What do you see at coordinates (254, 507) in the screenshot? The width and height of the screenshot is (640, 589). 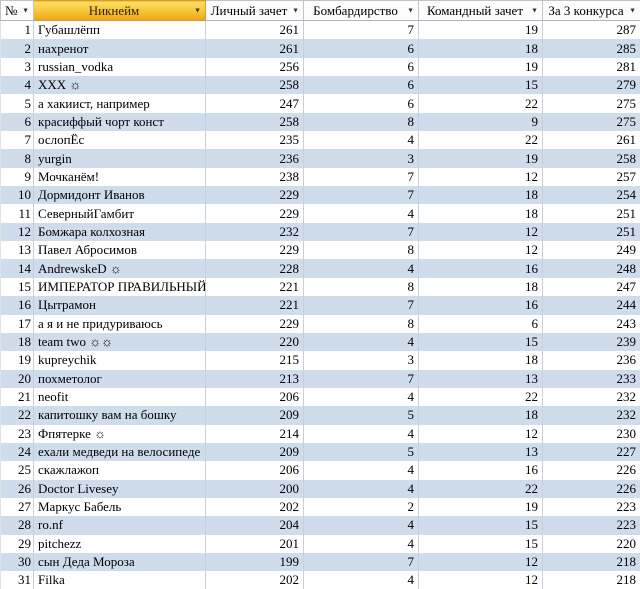 I see `cell-personal: 202` at bounding box center [254, 507].